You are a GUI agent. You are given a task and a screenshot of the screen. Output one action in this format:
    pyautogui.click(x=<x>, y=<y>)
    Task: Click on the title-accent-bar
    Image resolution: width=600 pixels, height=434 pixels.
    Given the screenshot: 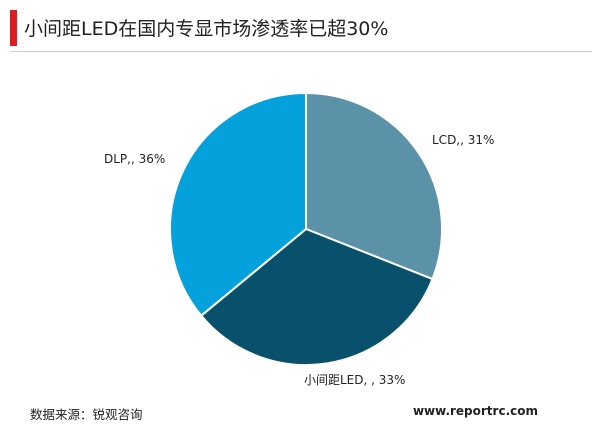 What is the action you would take?
    pyautogui.click(x=13, y=28)
    